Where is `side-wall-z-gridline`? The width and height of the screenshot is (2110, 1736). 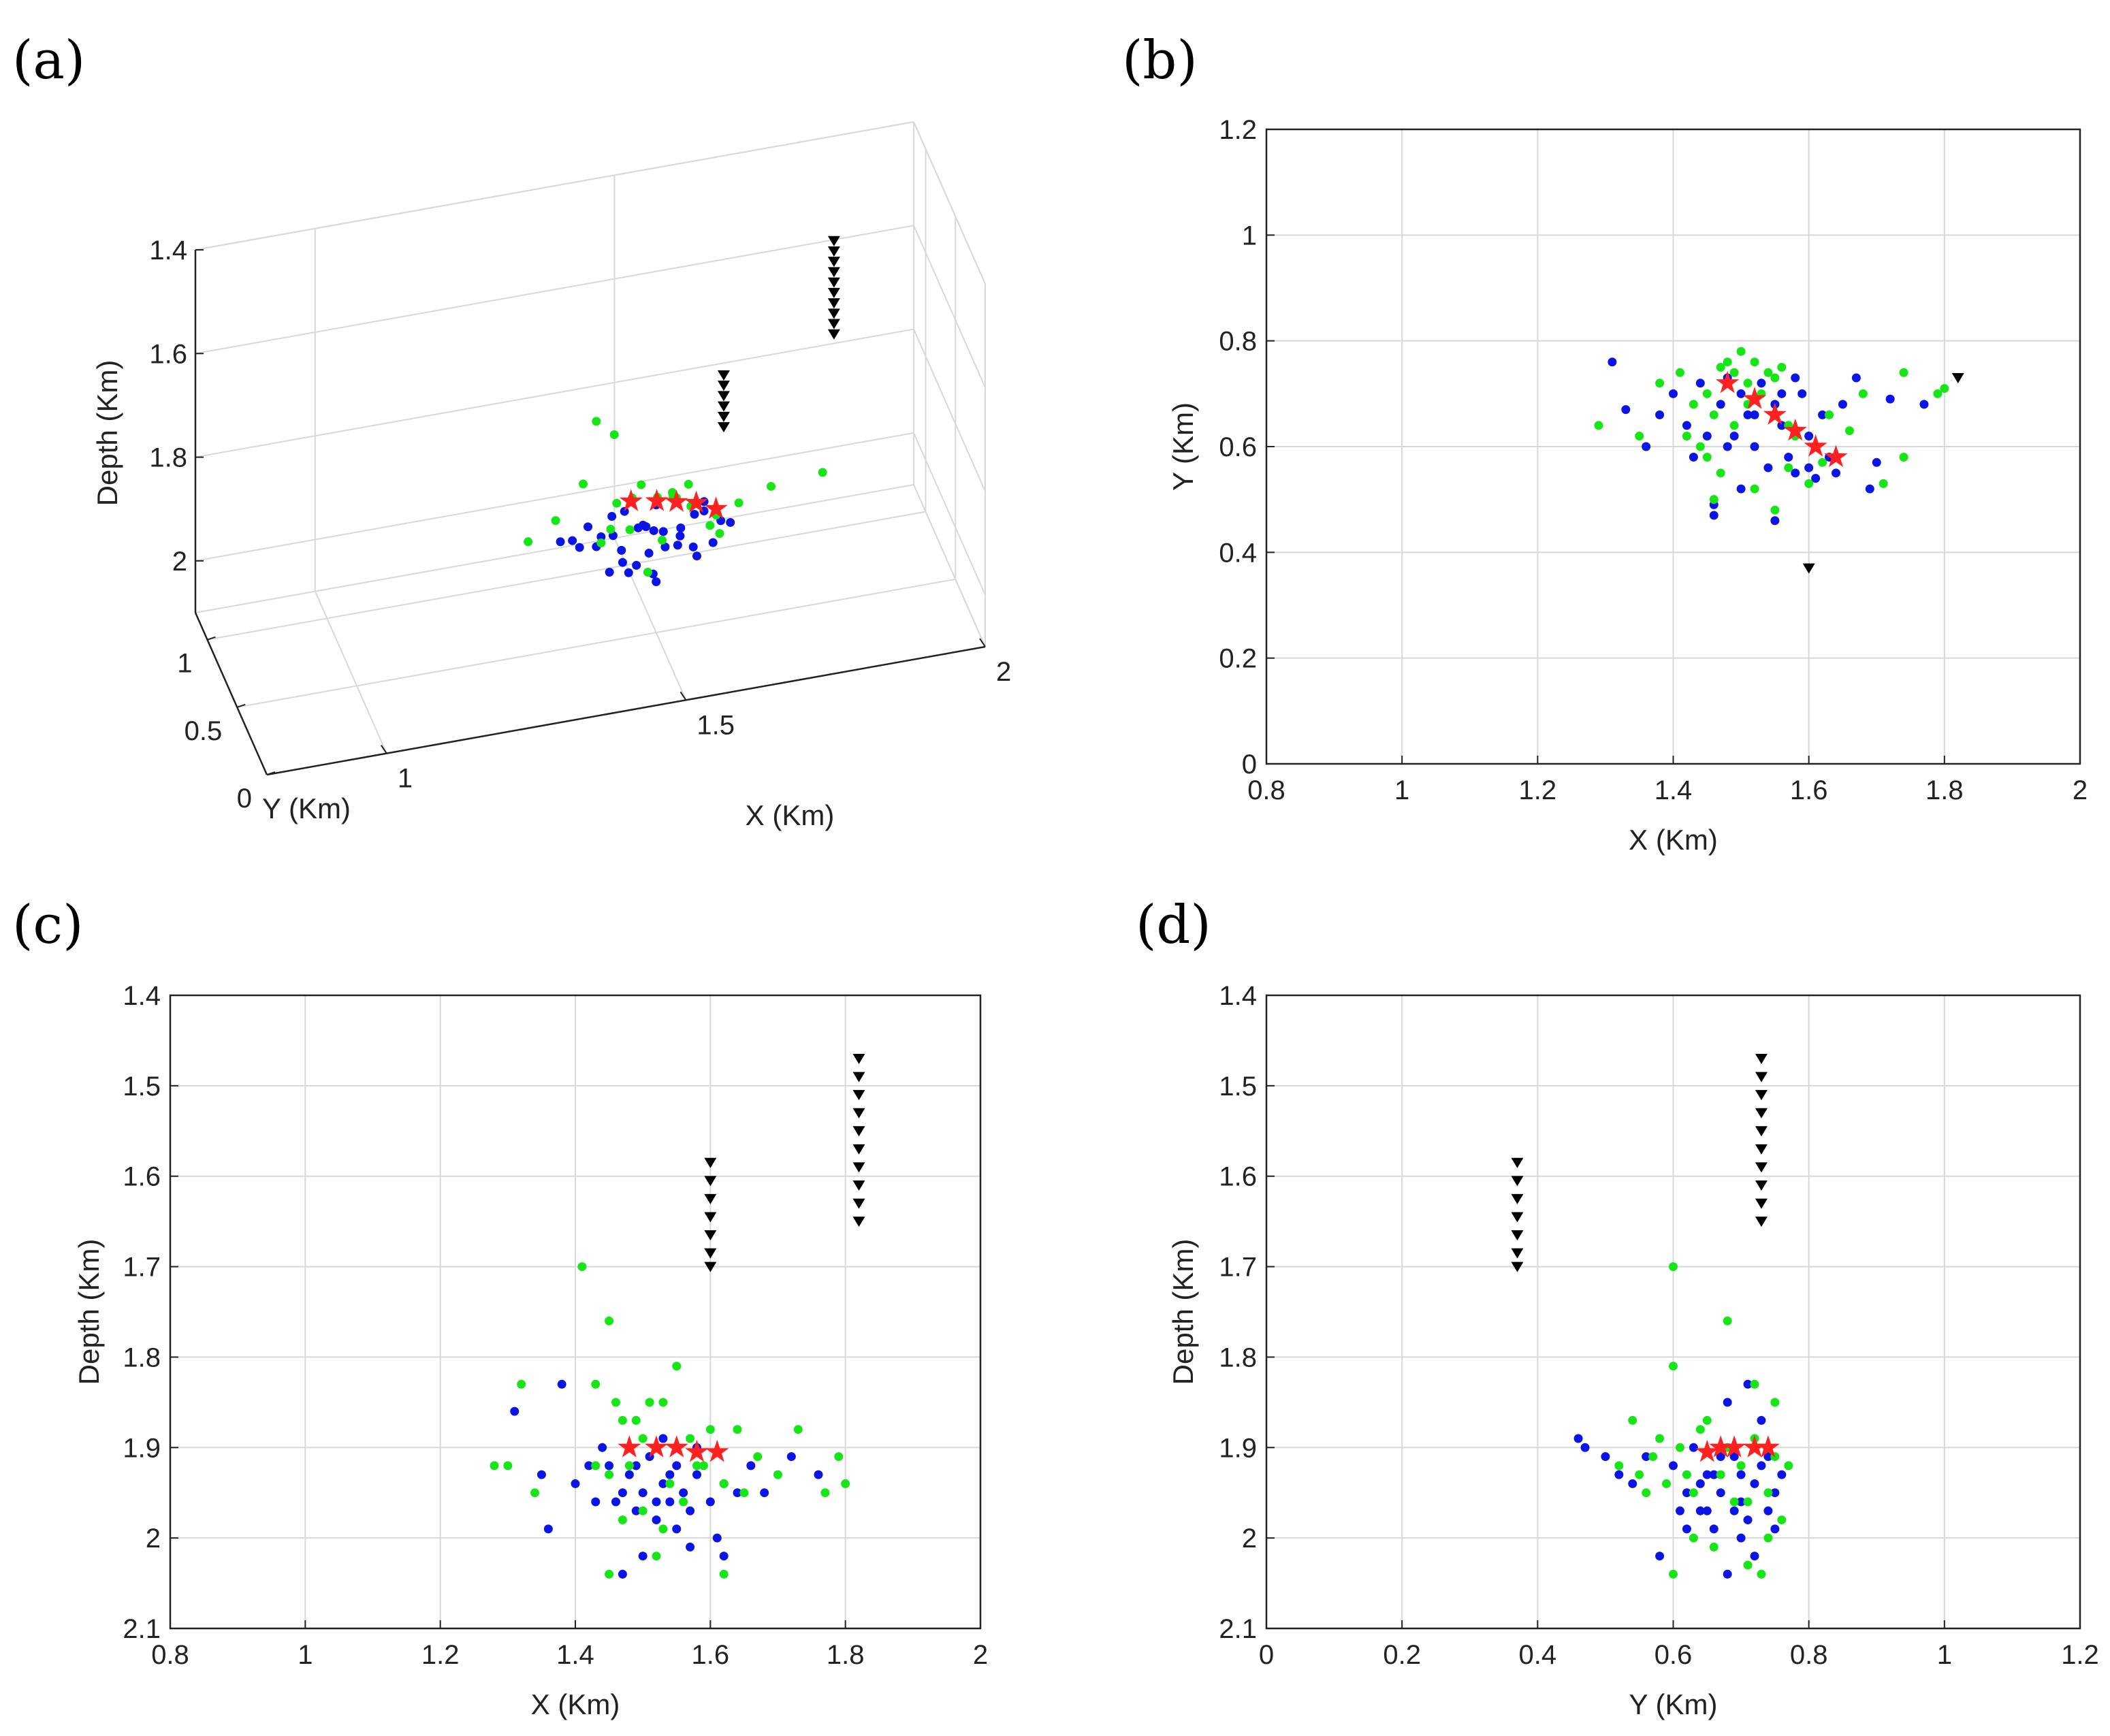 side-wall-z-gridline is located at coordinates (949, 514).